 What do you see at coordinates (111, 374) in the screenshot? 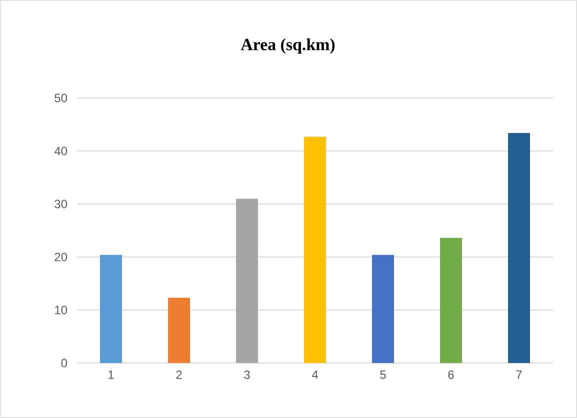
I see `x-tick-label: 1` at bounding box center [111, 374].